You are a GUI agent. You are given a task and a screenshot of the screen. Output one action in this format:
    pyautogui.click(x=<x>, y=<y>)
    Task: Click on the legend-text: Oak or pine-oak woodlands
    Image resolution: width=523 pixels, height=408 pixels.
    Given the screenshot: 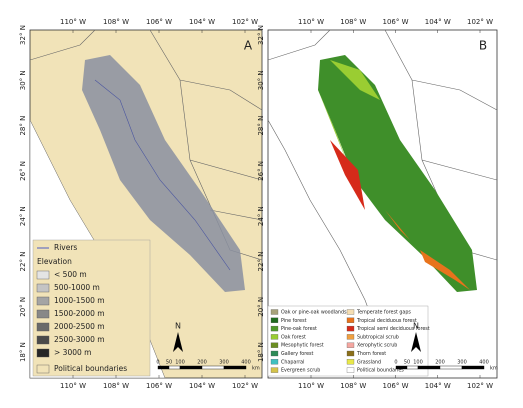 What is the action you would take?
    pyautogui.click(x=314, y=313)
    